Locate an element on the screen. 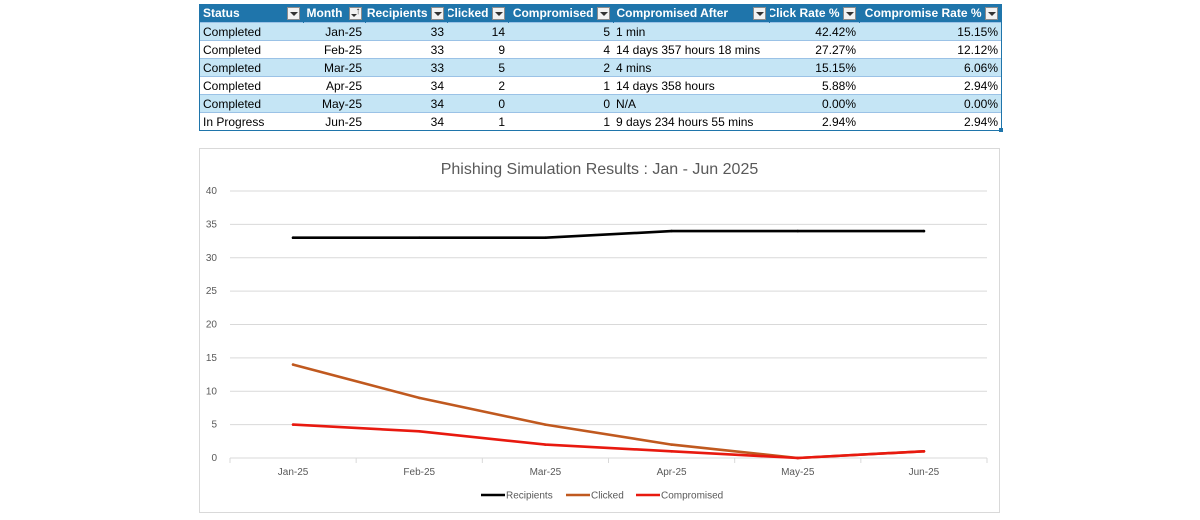 The height and width of the screenshot is (520, 1200). table-cell-month: Mar-25 is located at coordinates (334, 67).